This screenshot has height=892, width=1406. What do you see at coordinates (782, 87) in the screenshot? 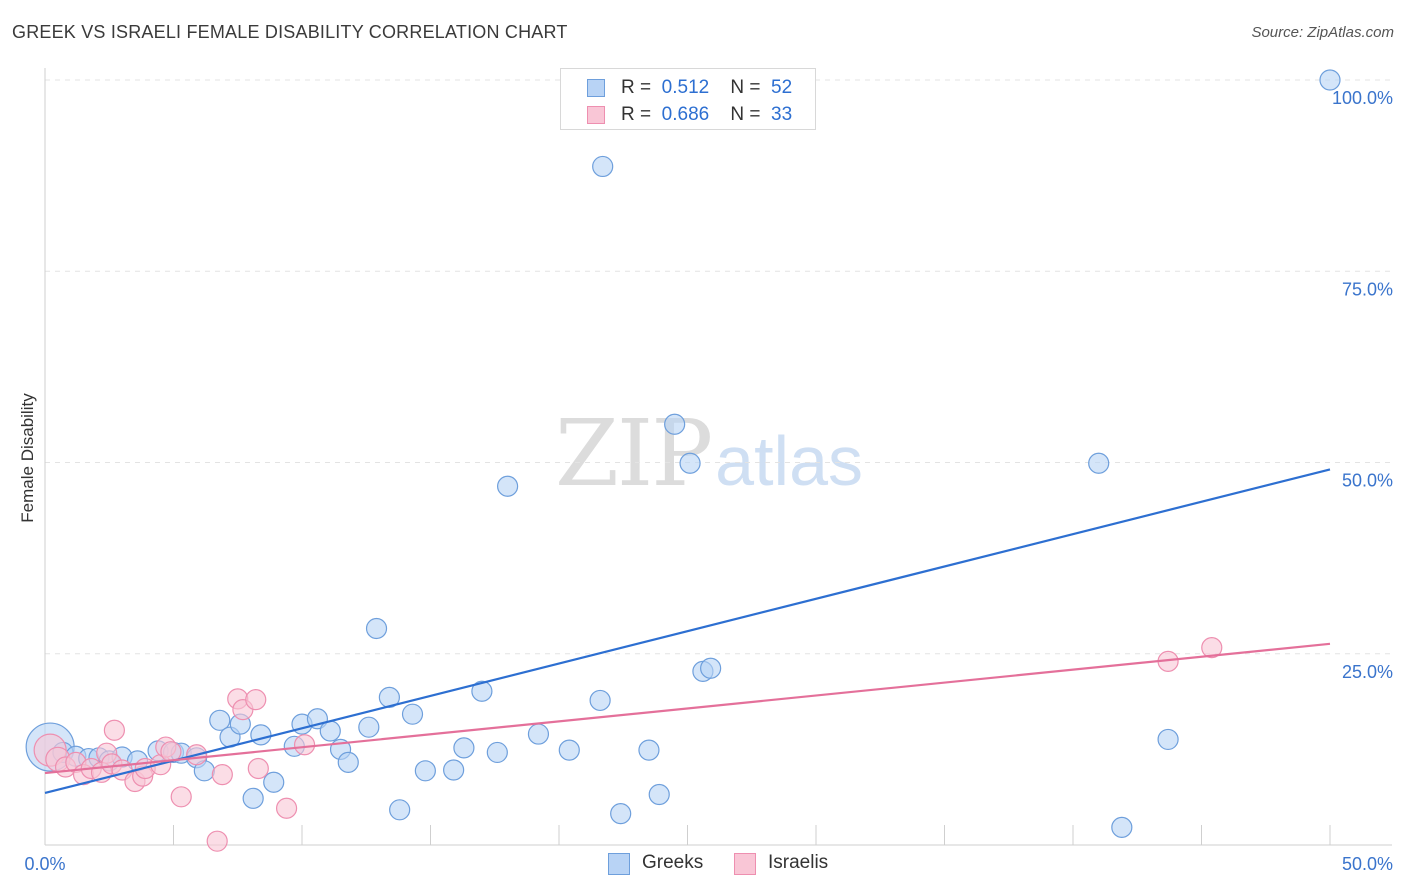
I see `greeks-n-value: 52` at bounding box center [782, 87].